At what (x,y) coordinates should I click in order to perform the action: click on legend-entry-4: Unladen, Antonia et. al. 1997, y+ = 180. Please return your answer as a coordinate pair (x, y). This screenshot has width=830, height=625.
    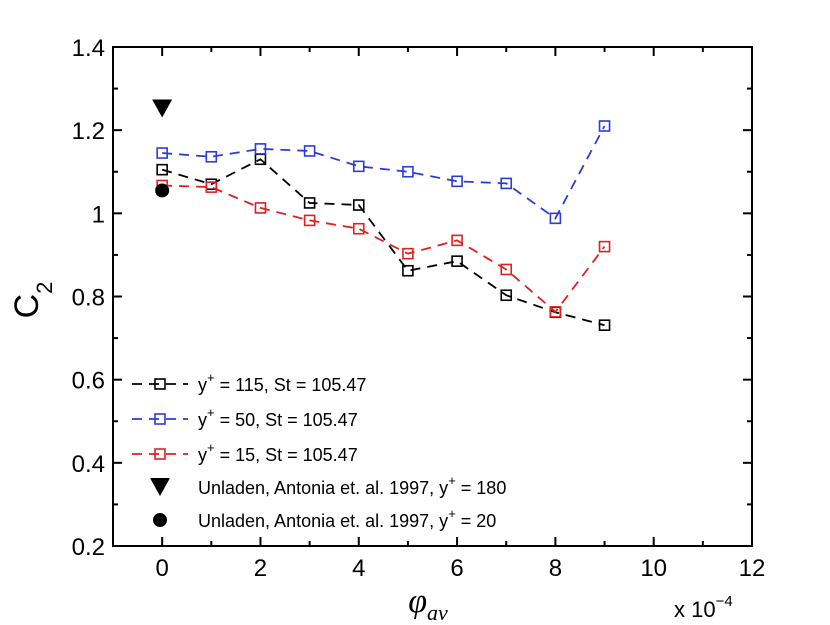
    Looking at the image, I should click on (328, 485).